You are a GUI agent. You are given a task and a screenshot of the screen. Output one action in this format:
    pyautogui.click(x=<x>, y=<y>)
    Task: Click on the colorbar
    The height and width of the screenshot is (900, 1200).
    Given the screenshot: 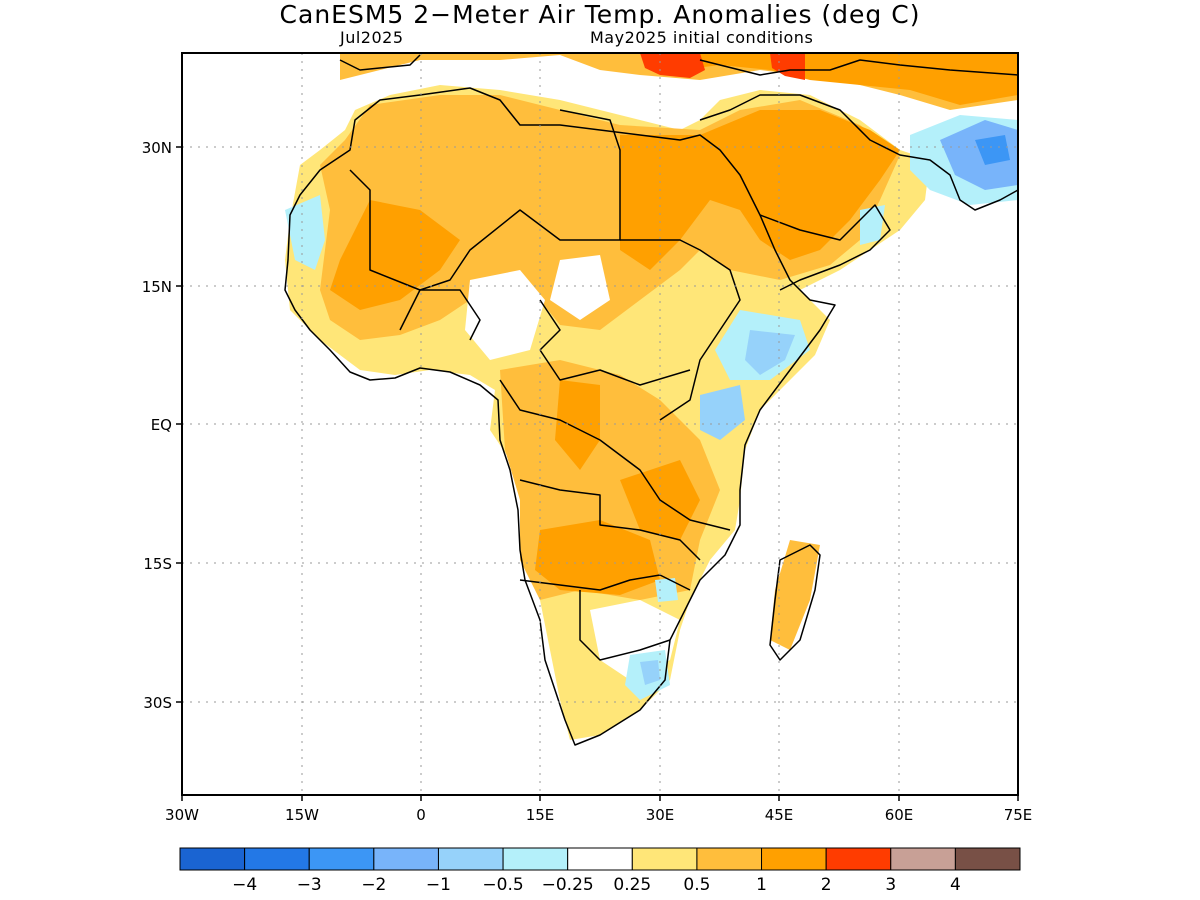 What is the action you would take?
    pyautogui.click(x=600, y=859)
    